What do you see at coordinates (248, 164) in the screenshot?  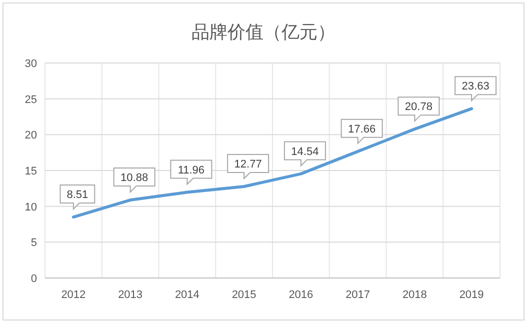 I see `data-label: 12.77` at bounding box center [248, 164].